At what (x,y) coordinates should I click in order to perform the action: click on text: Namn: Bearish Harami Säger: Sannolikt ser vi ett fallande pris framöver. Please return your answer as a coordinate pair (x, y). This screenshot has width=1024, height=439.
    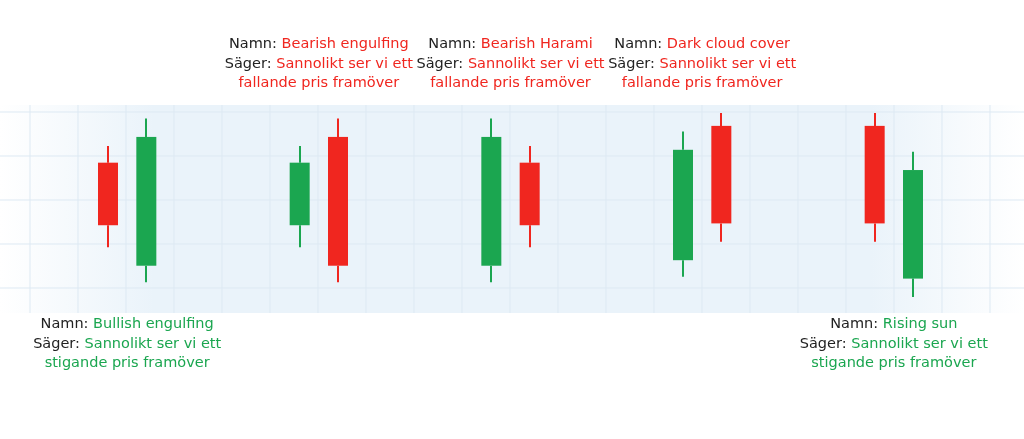
    Looking at the image, I should click on (510, 62).